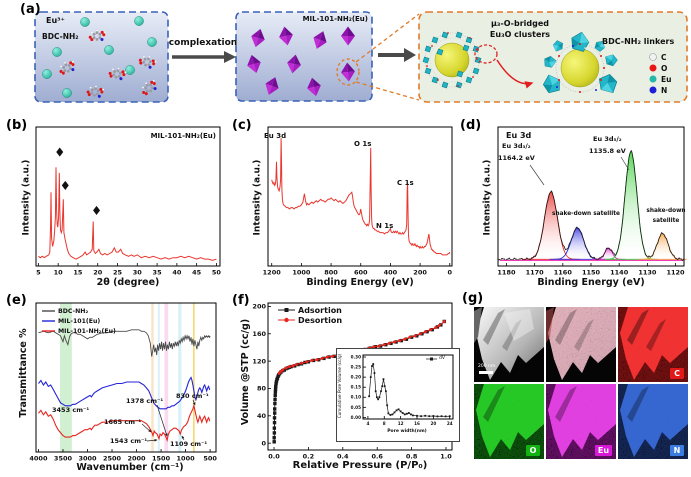  Describe the element at coordinates (310, 320) in the screenshot. I see `isotherm-legend-desorption: Desortion` at that location.